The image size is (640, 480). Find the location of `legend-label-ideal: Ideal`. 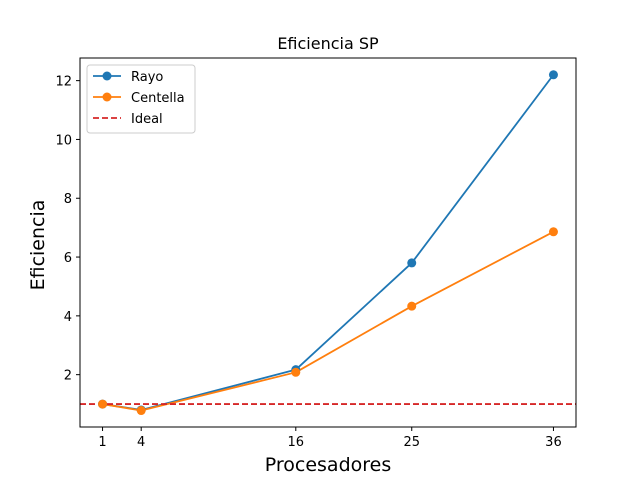

legend-label-ideal: Ideal is located at coordinates (147, 119).